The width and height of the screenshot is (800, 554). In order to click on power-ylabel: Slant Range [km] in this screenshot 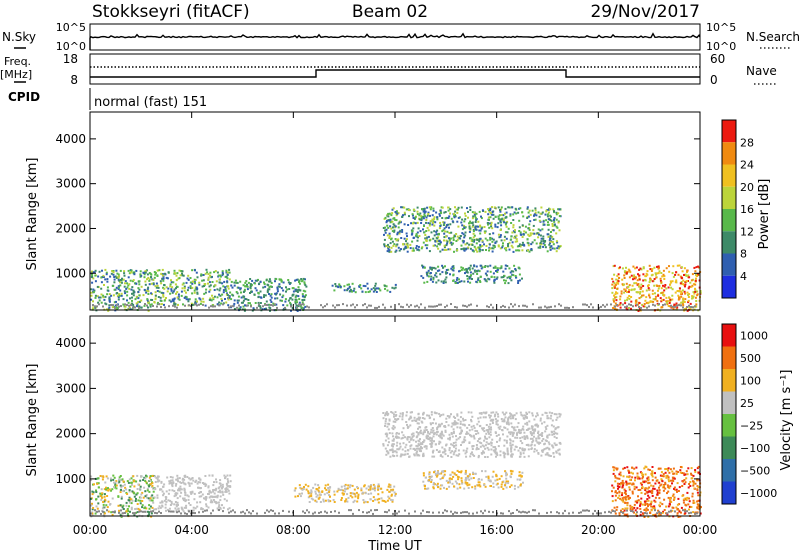, I will do `click(32, 214)`.